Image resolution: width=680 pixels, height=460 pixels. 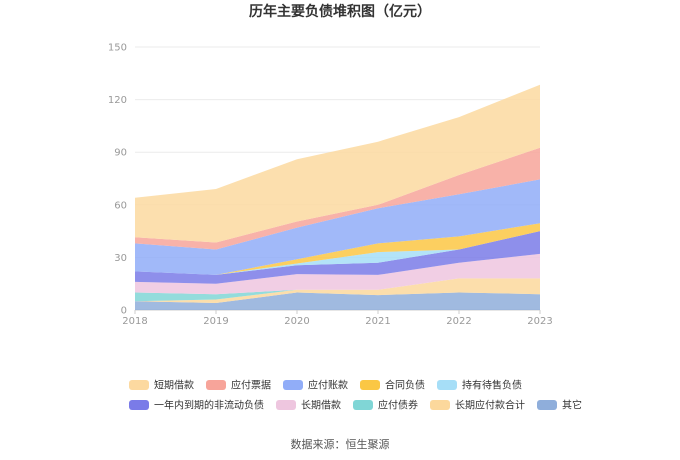 What do you see at coordinates (120, 153) in the screenshot?
I see `y-tick-label: 90` at bounding box center [120, 153].